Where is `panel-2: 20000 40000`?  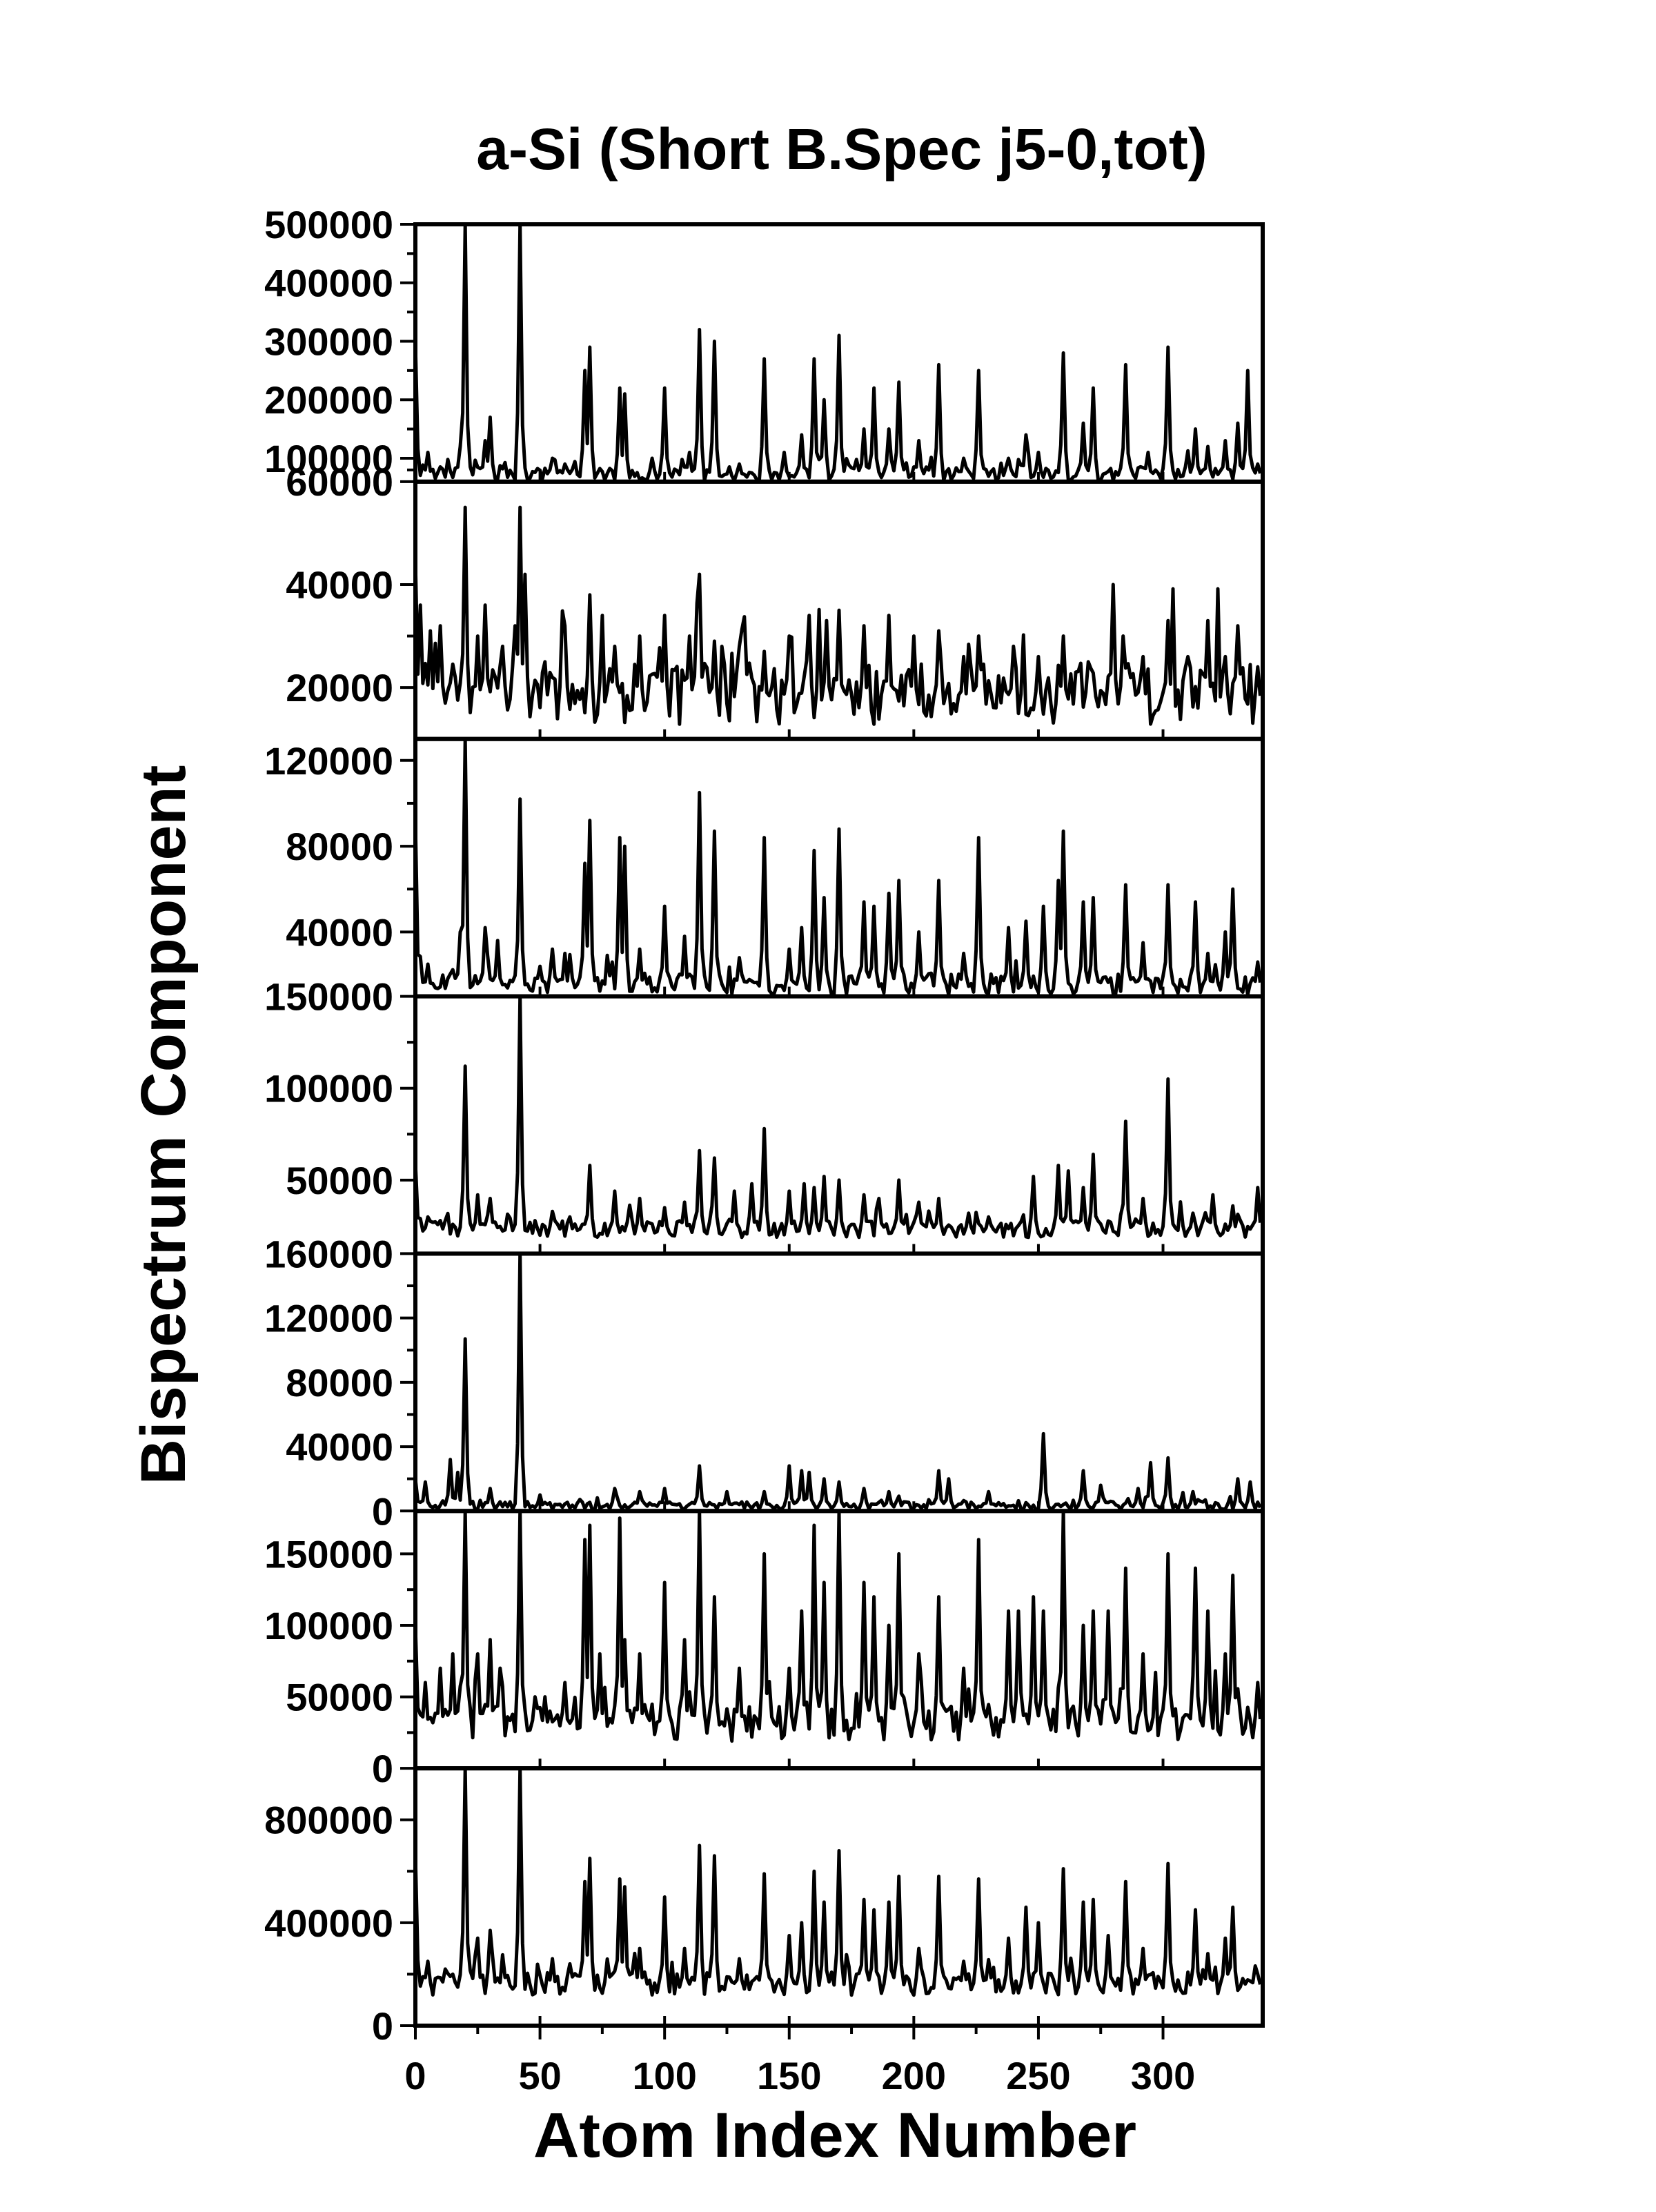 panel-2: 20000 40000 is located at coordinates (775, 610).